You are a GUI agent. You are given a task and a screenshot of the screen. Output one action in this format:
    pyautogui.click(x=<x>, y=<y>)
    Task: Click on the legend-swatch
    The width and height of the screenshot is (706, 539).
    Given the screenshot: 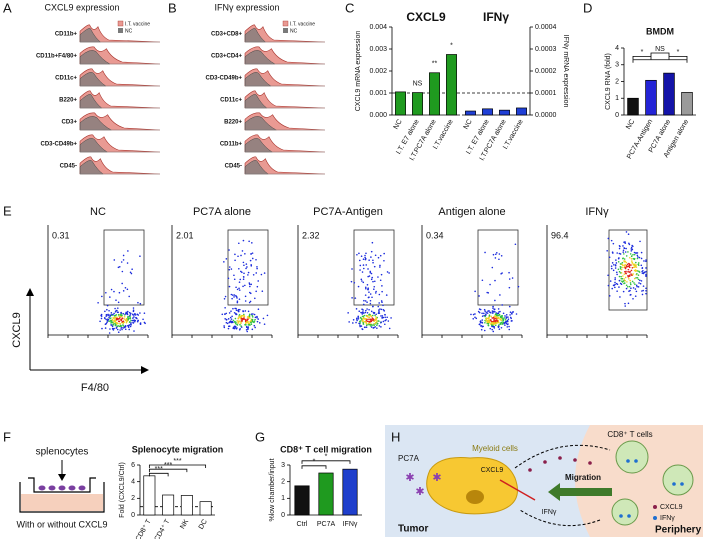 What is the action you would take?
    pyautogui.click(x=285, y=23)
    